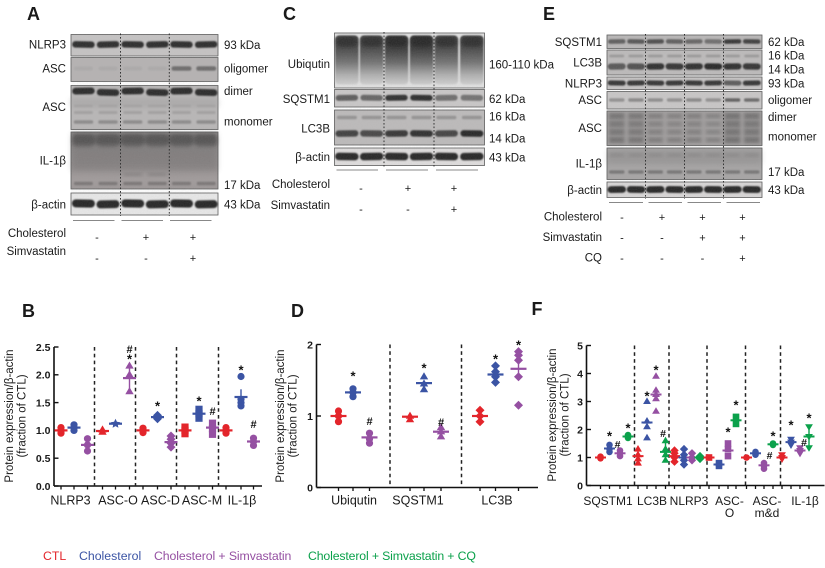 Image resolution: width=825 pixels, height=568 pixels. I want to click on svg-text: 17 kDa, so click(242, 186).